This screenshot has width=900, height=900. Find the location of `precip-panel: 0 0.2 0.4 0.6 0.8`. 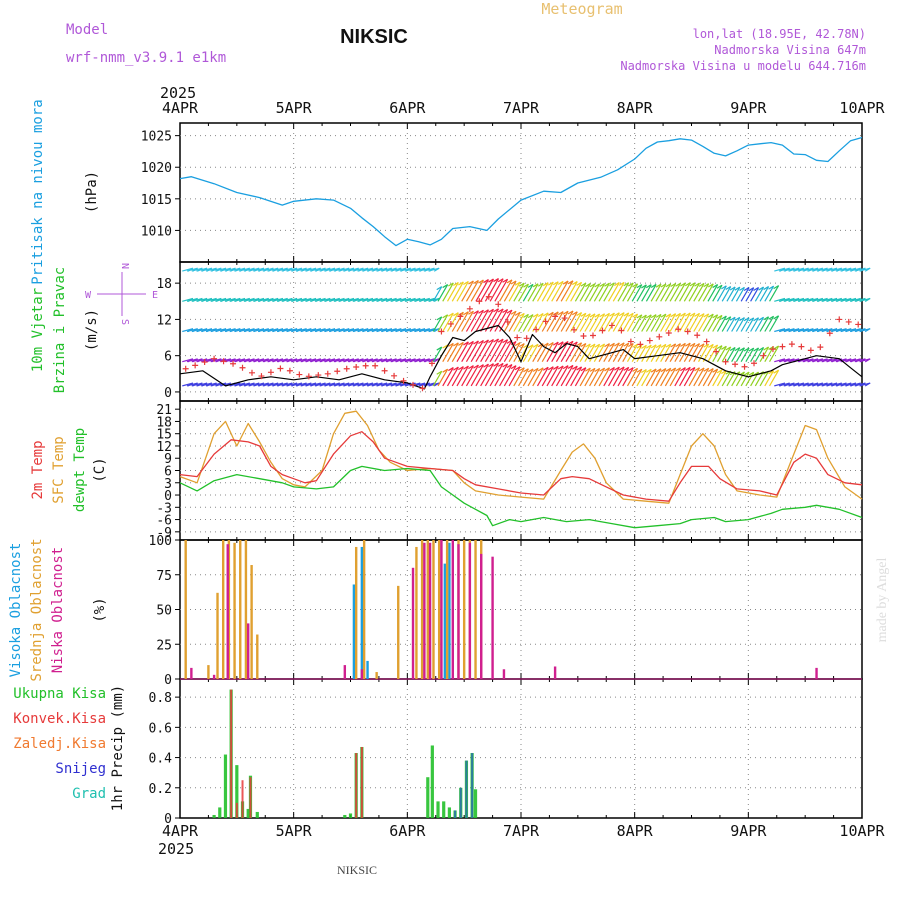

precip-panel: 0 0.2 0.4 0.6 0.8 is located at coordinates (506, 752).